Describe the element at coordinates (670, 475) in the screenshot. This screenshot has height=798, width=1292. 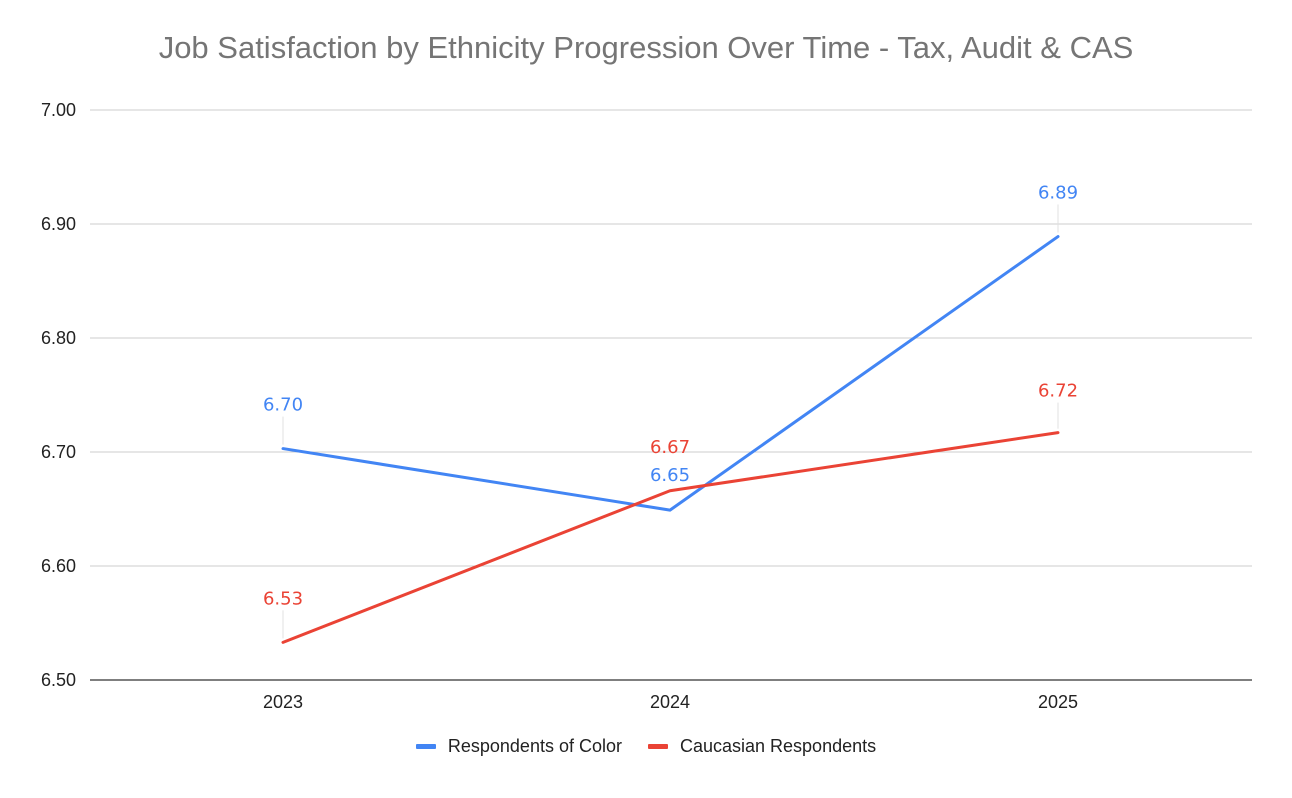
I see `data-label: 6.65` at that location.